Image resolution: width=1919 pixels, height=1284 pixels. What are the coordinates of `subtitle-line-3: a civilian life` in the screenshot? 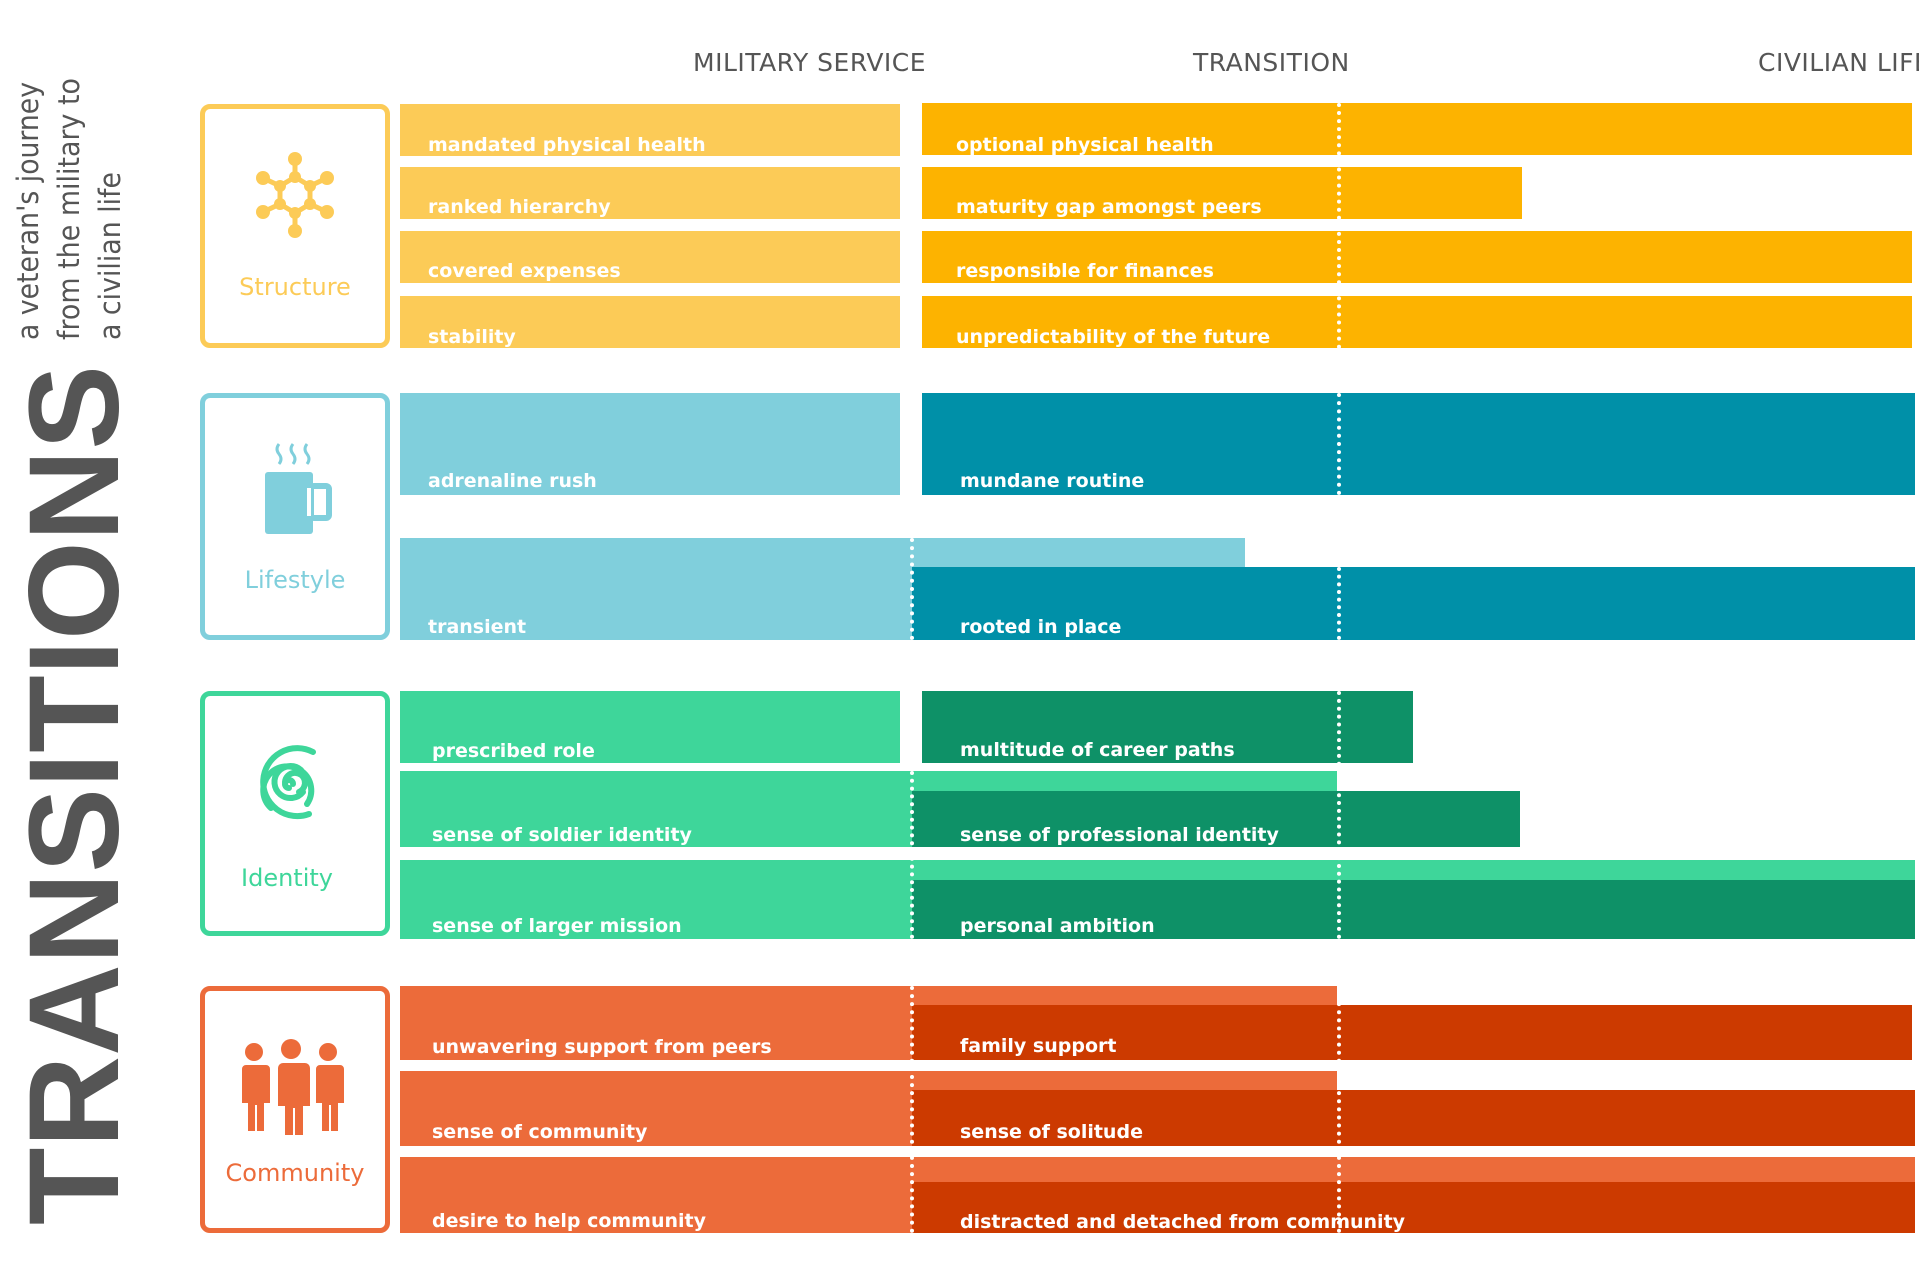 It's located at (110, 256).